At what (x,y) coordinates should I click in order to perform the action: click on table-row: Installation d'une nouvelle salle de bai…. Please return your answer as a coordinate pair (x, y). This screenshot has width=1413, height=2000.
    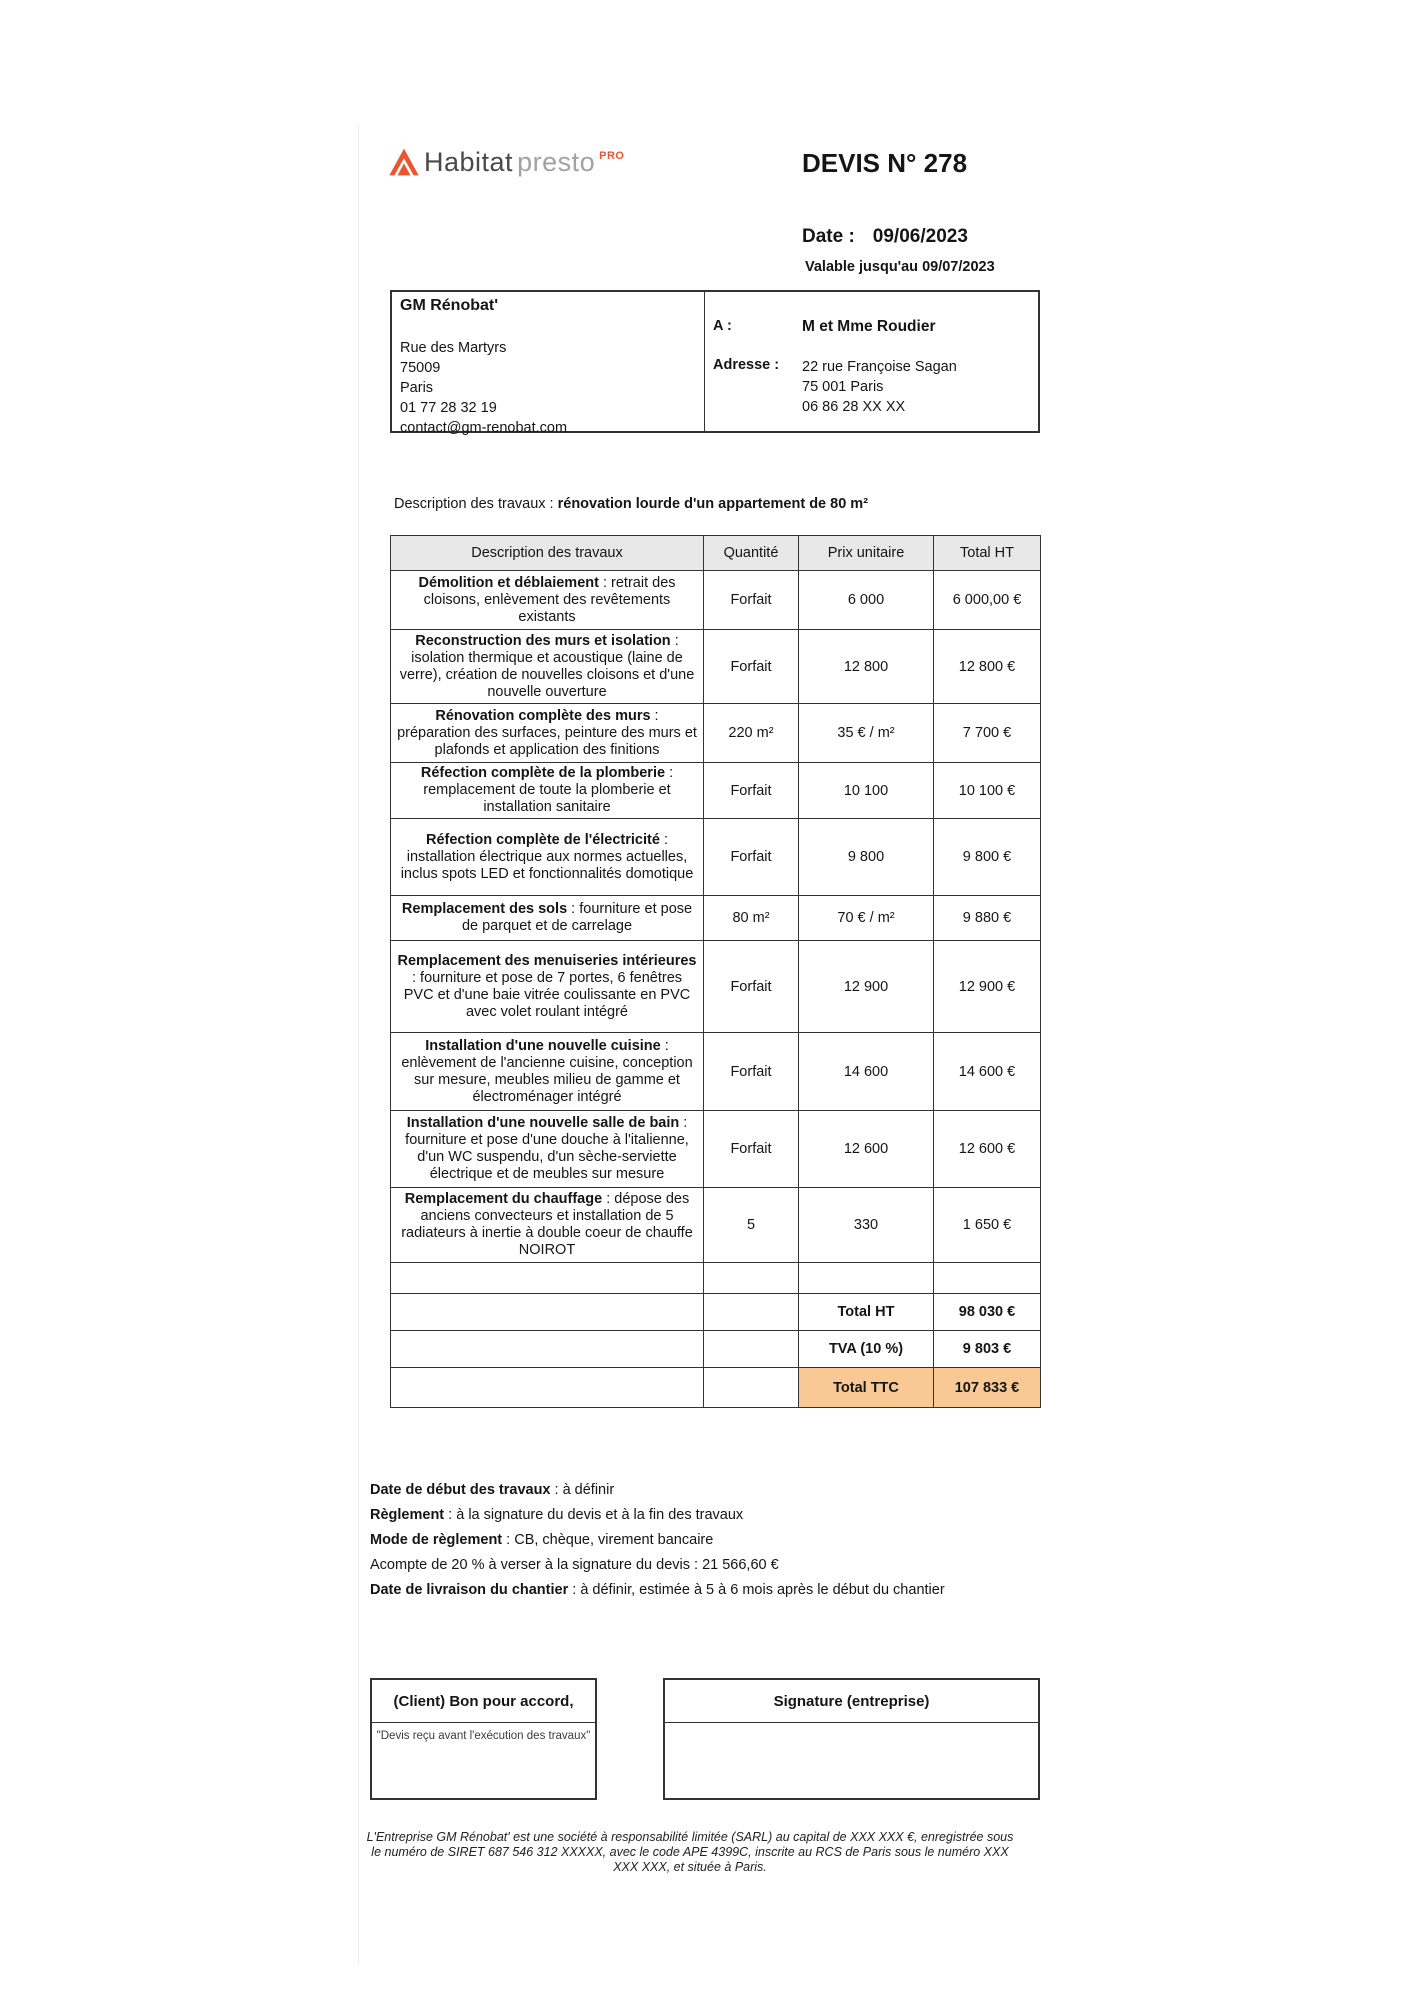
    Looking at the image, I should click on (715, 1149).